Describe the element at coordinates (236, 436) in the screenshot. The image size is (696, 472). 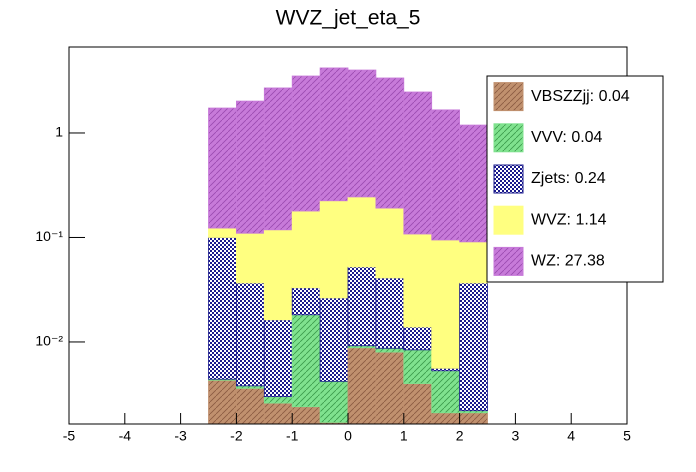
I see `x-tick-label: -2` at that location.